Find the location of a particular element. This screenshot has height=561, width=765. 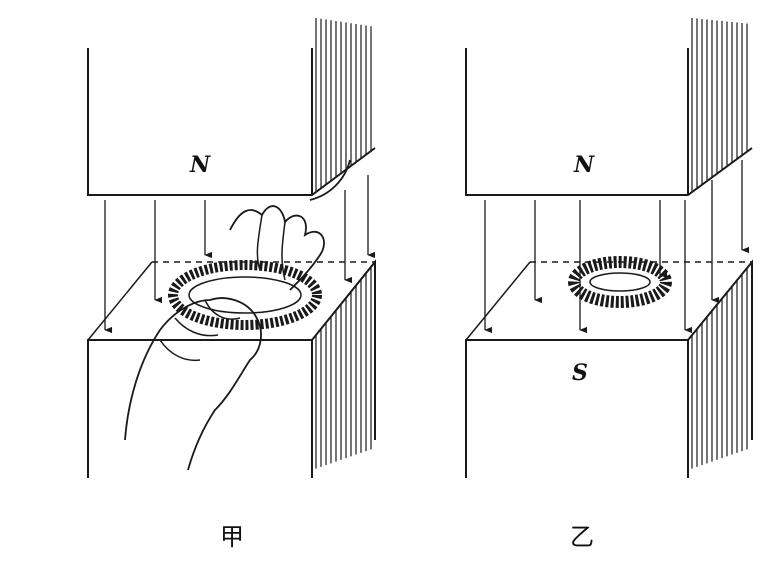

caption-yi: 乙 is located at coordinates (582, 537).